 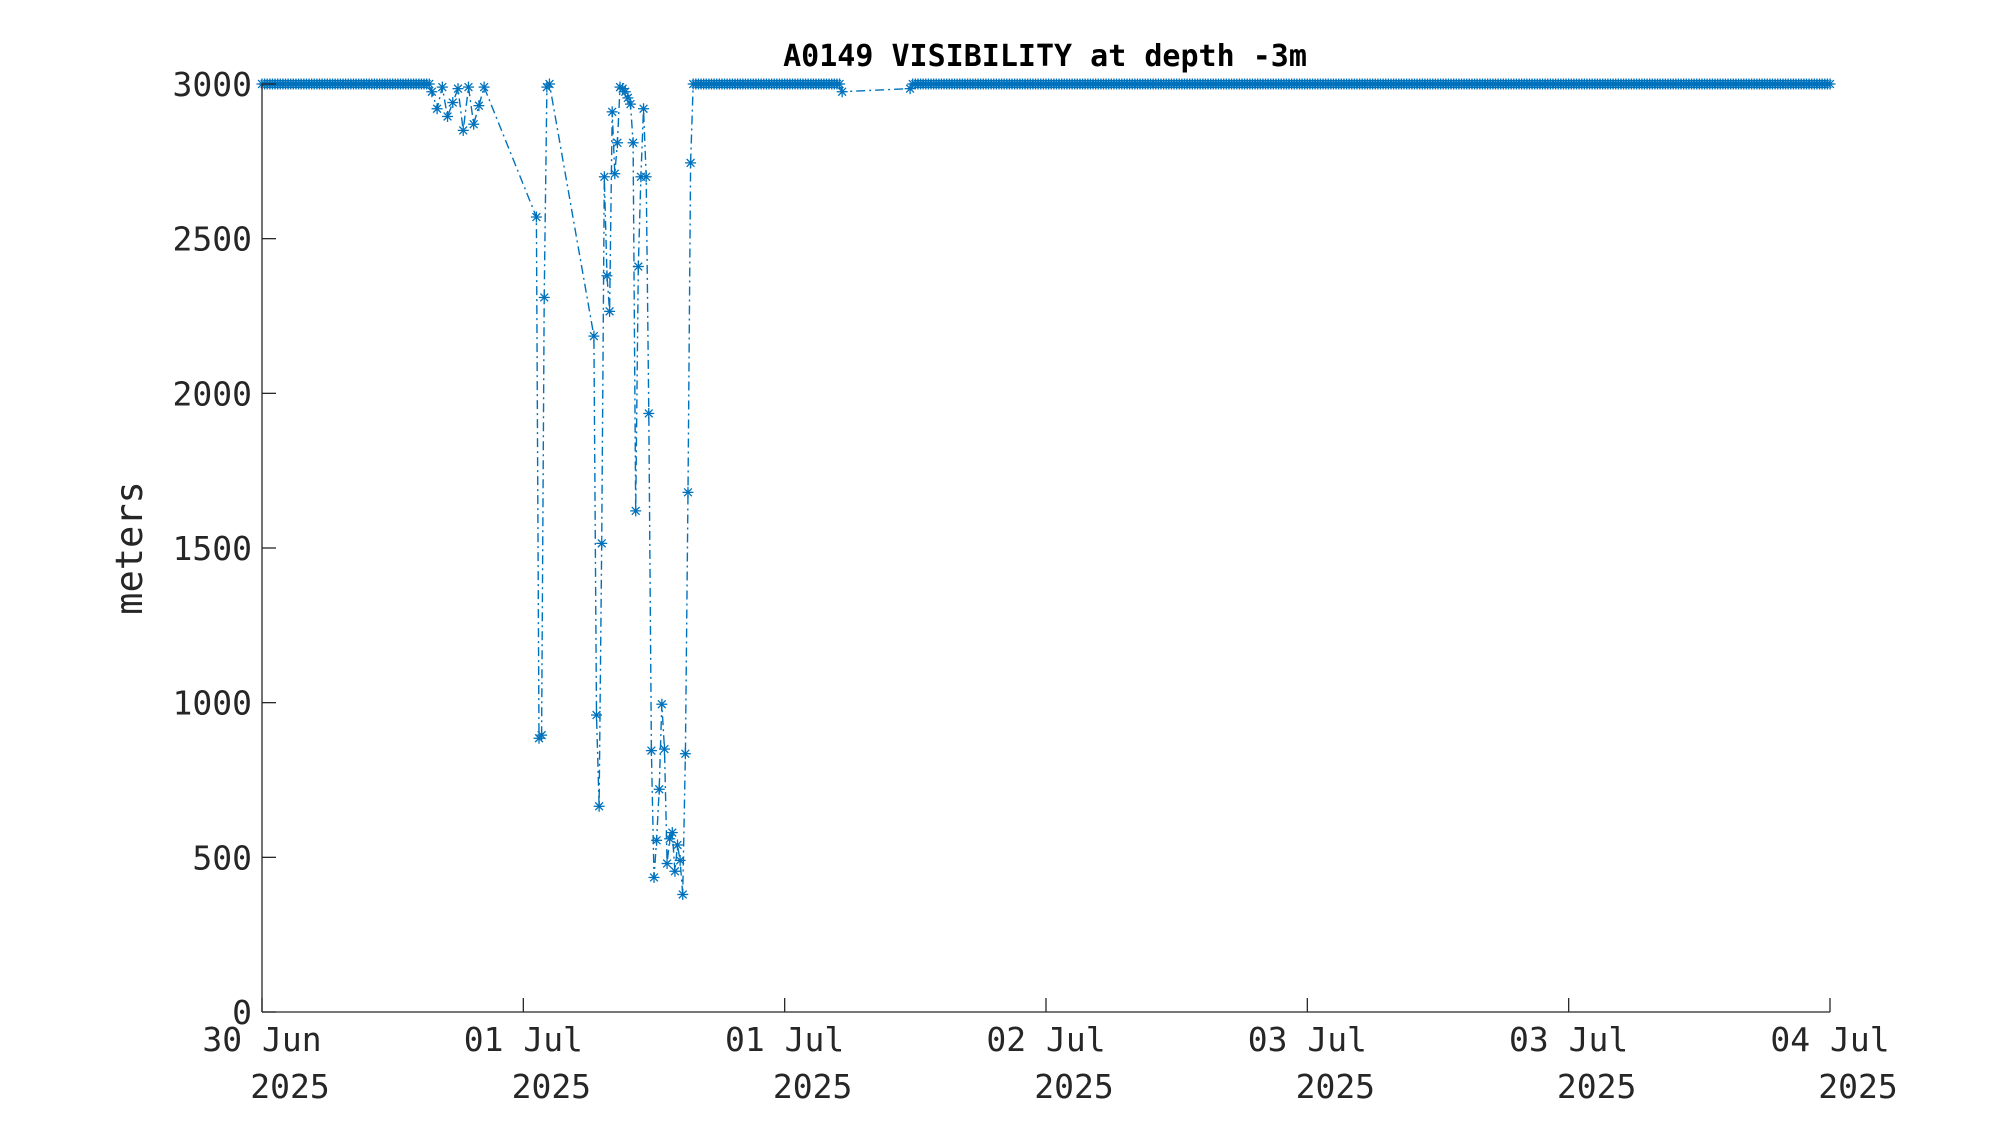 What do you see at coordinates (212, 703) in the screenshot?
I see `y-tick-label: 1000` at bounding box center [212, 703].